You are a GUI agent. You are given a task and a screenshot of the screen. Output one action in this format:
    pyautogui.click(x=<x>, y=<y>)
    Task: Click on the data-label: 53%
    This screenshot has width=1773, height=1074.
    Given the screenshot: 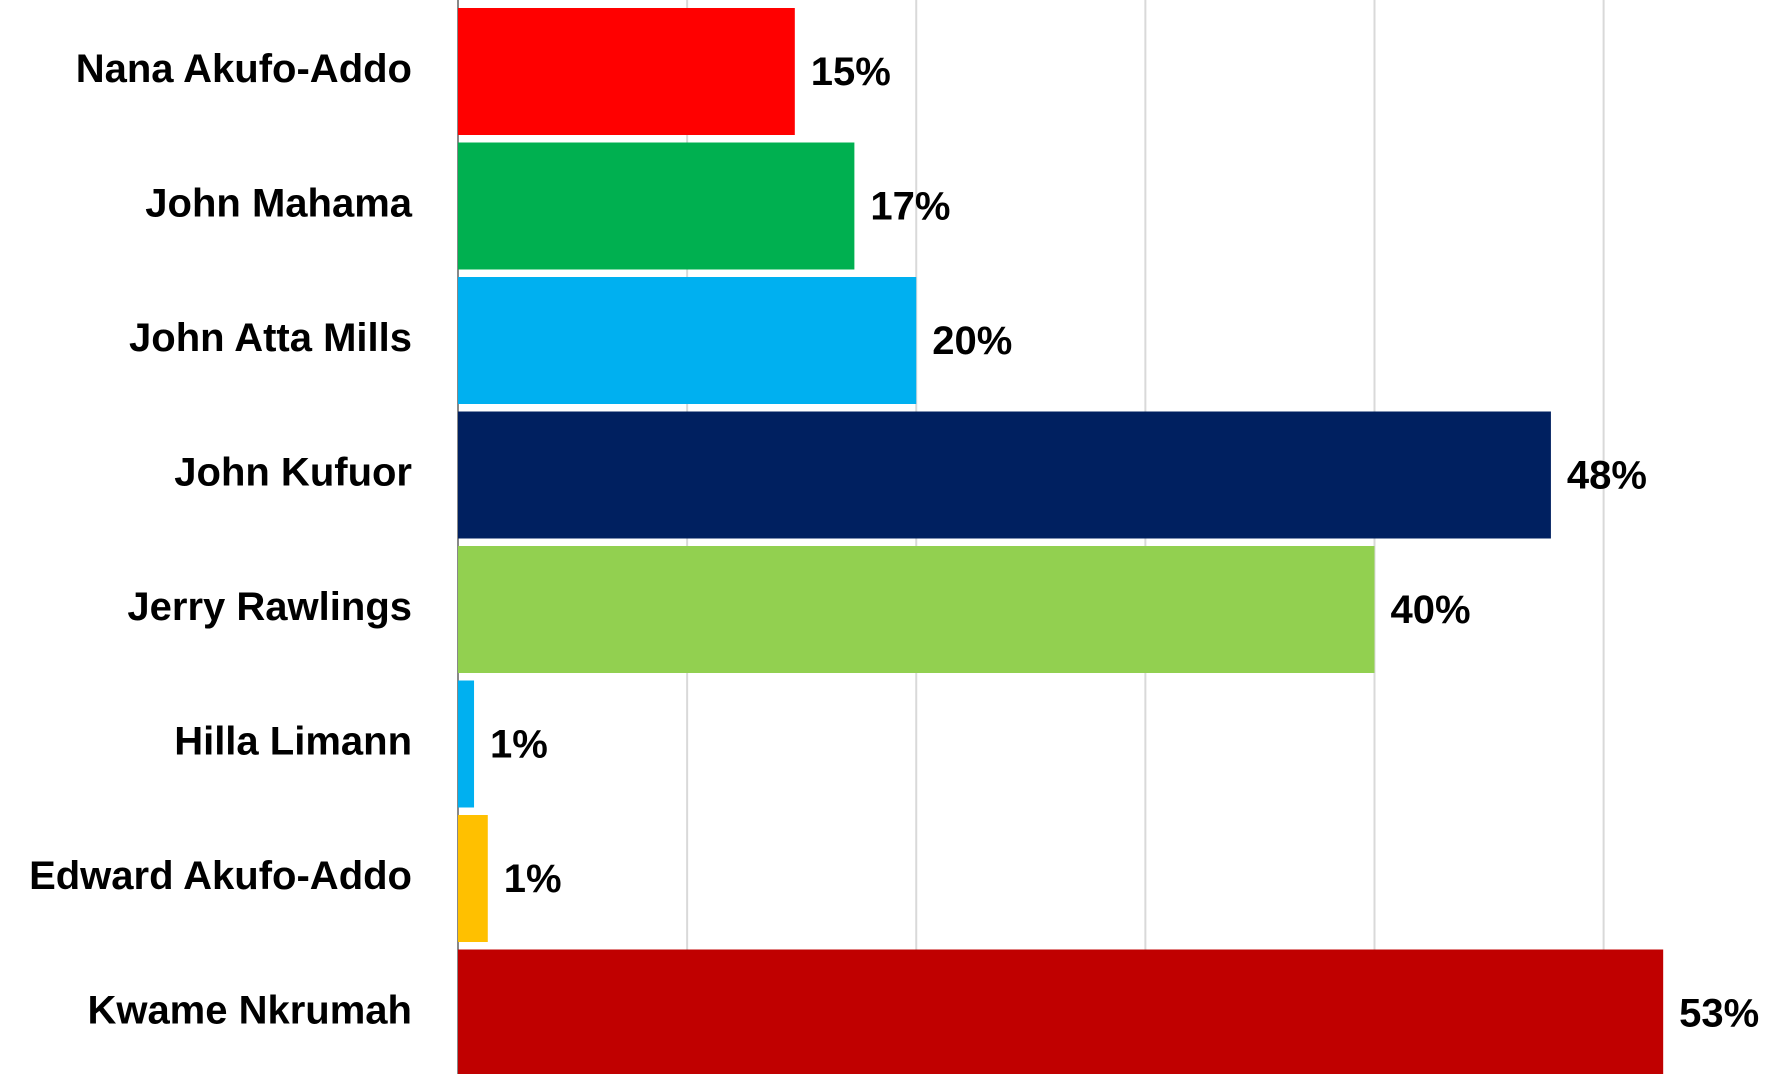 What is the action you would take?
    pyautogui.click(x=1719, y=1014)
    